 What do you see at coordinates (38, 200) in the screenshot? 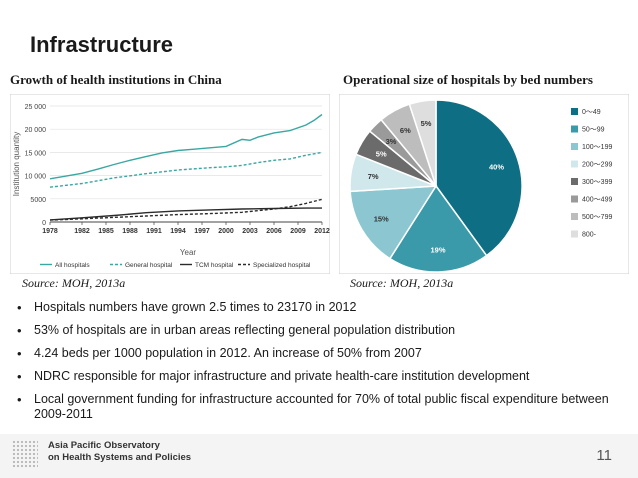
I see `y-tick-label: 5000` at bounding box center [38, 200].